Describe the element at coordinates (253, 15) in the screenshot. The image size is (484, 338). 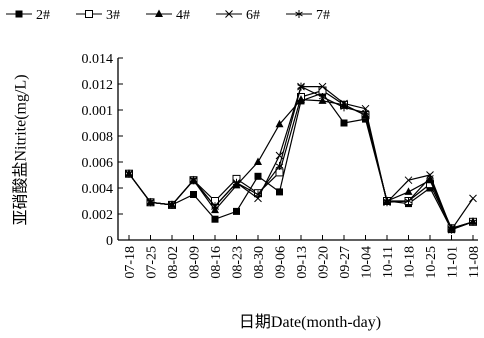
I see `legend-label: 6#` at that location.